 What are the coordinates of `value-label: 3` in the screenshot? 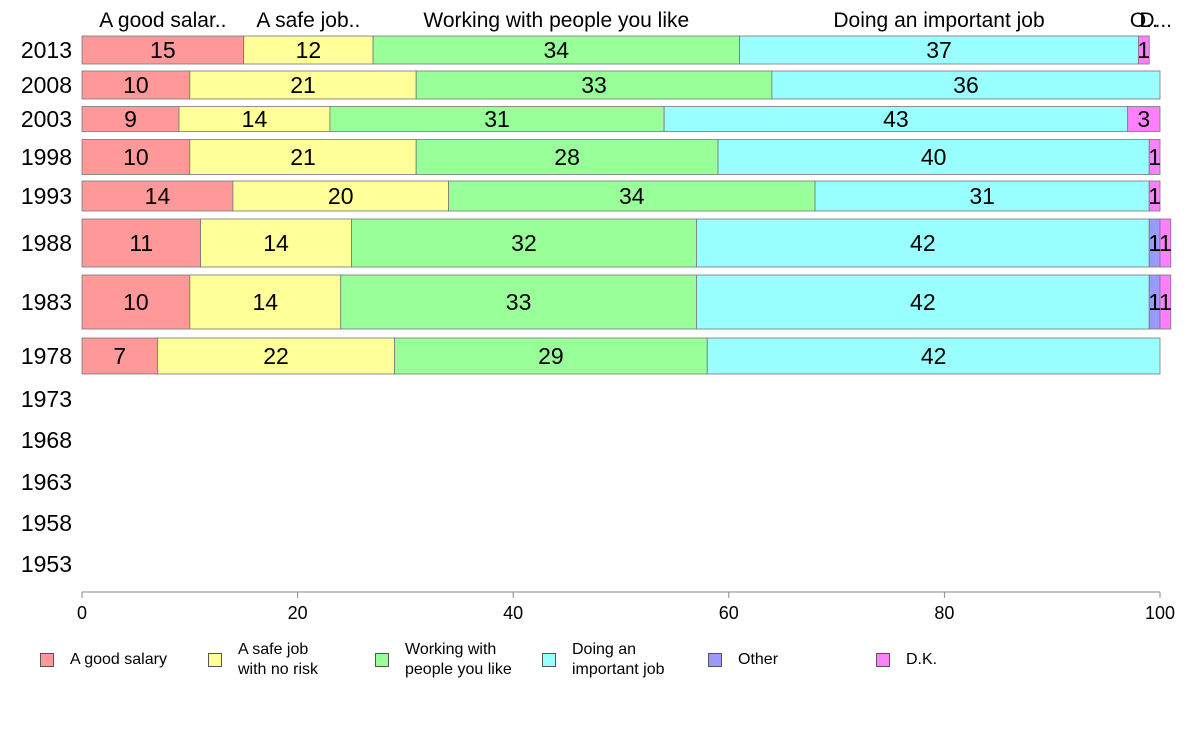 It's located at (1143, 119).